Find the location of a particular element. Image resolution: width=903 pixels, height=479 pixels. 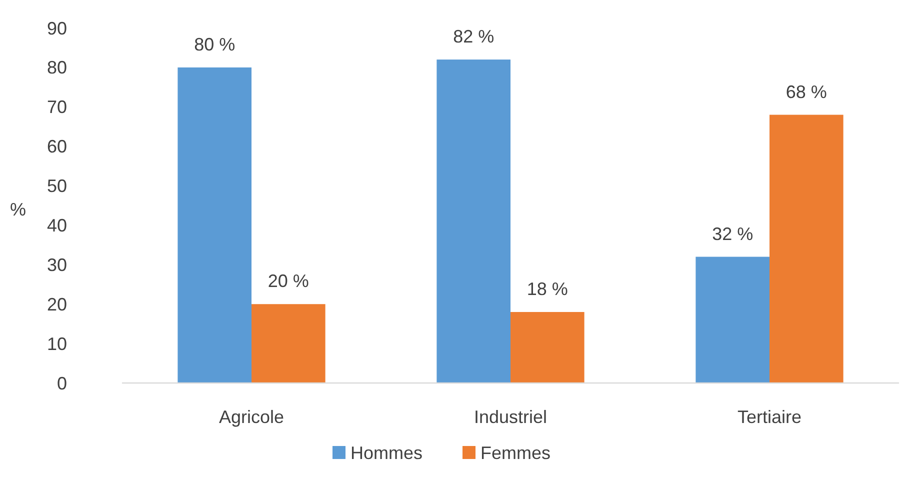

legend-label: Femmes is located at coordinates (515, 453).